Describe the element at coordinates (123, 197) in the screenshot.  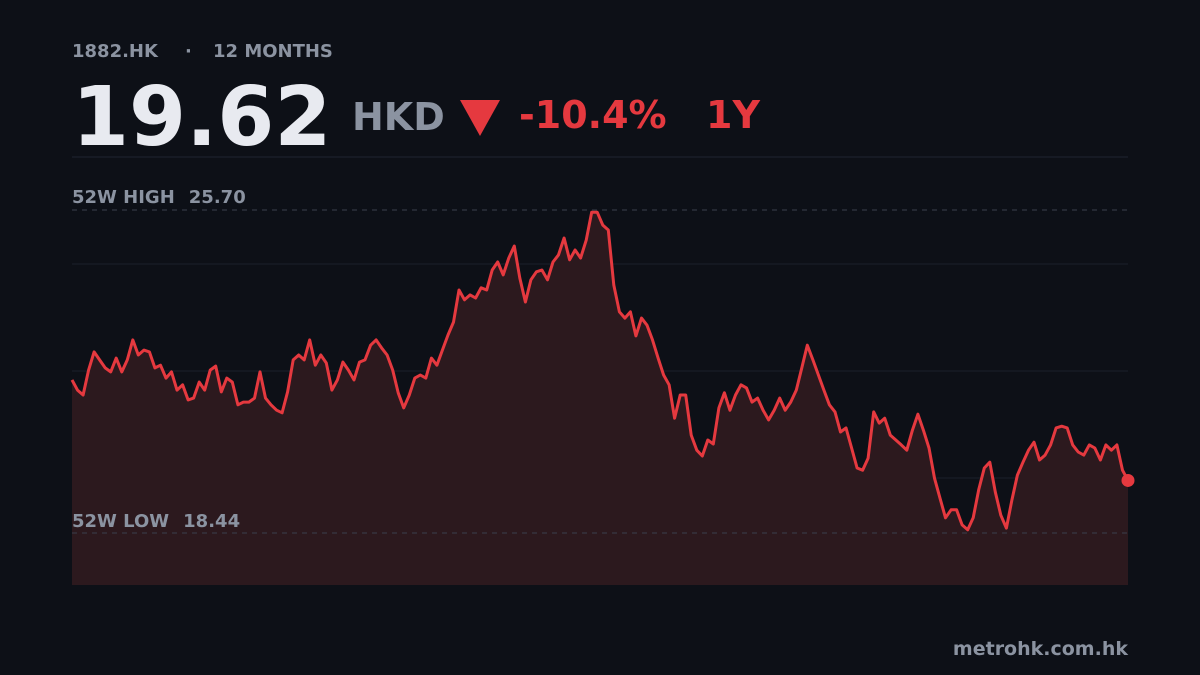
I see `high-label: 52W HIGH` at that location.